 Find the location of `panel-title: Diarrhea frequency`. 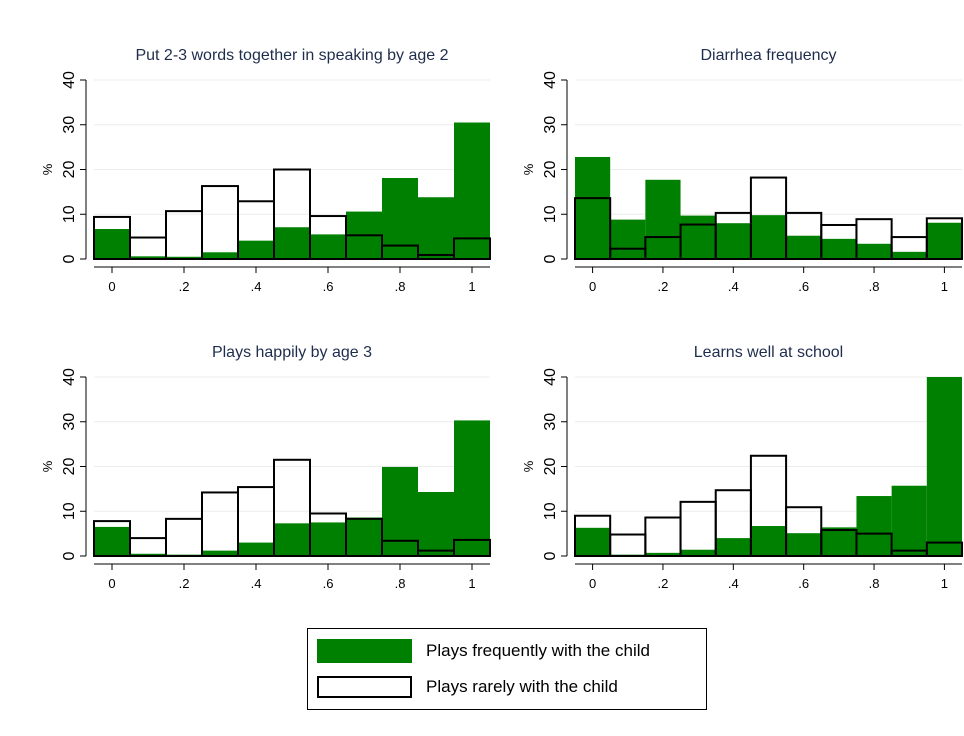

panel-title: Diarrhea frequency is located at coordinates (768, 55).